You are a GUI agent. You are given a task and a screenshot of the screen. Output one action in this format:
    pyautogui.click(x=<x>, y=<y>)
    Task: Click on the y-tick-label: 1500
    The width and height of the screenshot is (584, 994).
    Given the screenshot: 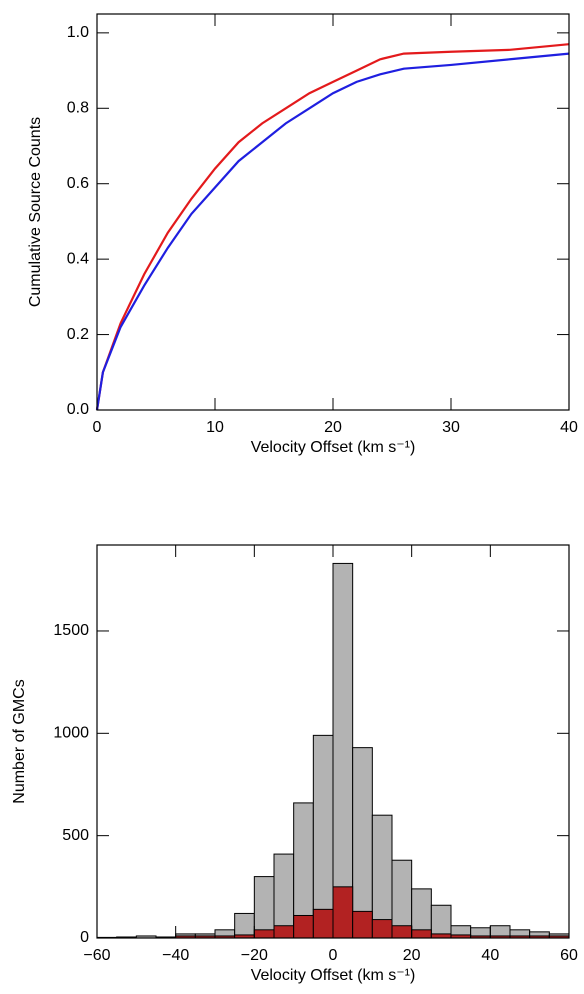 What is the action you would take?
    pyautogui.click(x=71, y=630)
    